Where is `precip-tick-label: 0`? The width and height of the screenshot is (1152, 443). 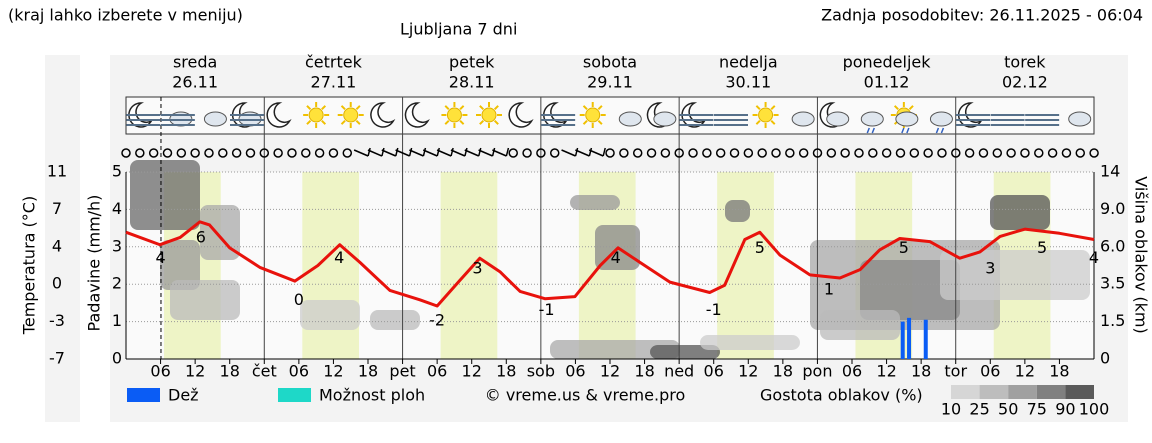 precip-tick-label: 0 is located at coordinates (117, 358).